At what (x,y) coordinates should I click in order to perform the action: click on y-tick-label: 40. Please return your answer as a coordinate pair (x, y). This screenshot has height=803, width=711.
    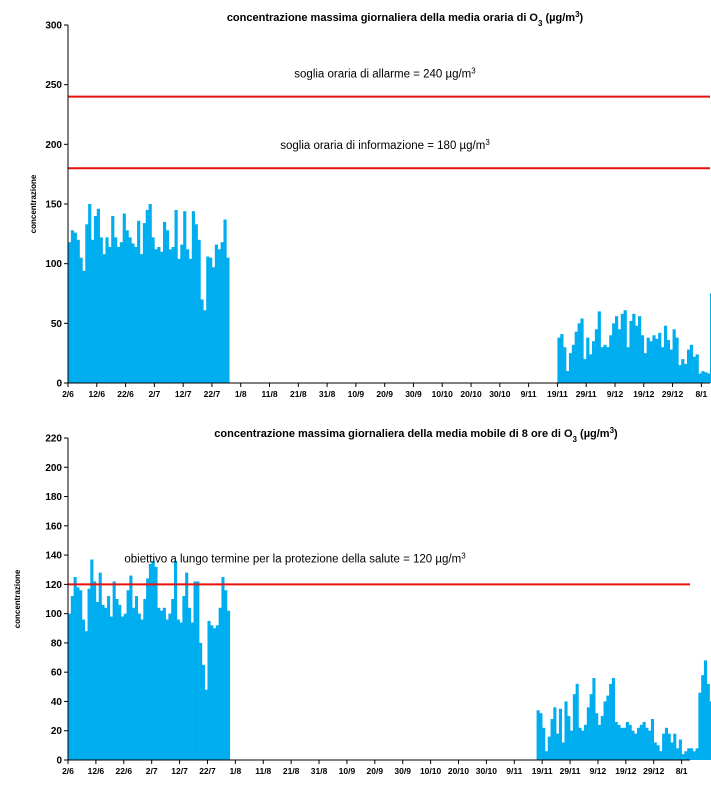
    Looking at the image, I should click on (57, 702).